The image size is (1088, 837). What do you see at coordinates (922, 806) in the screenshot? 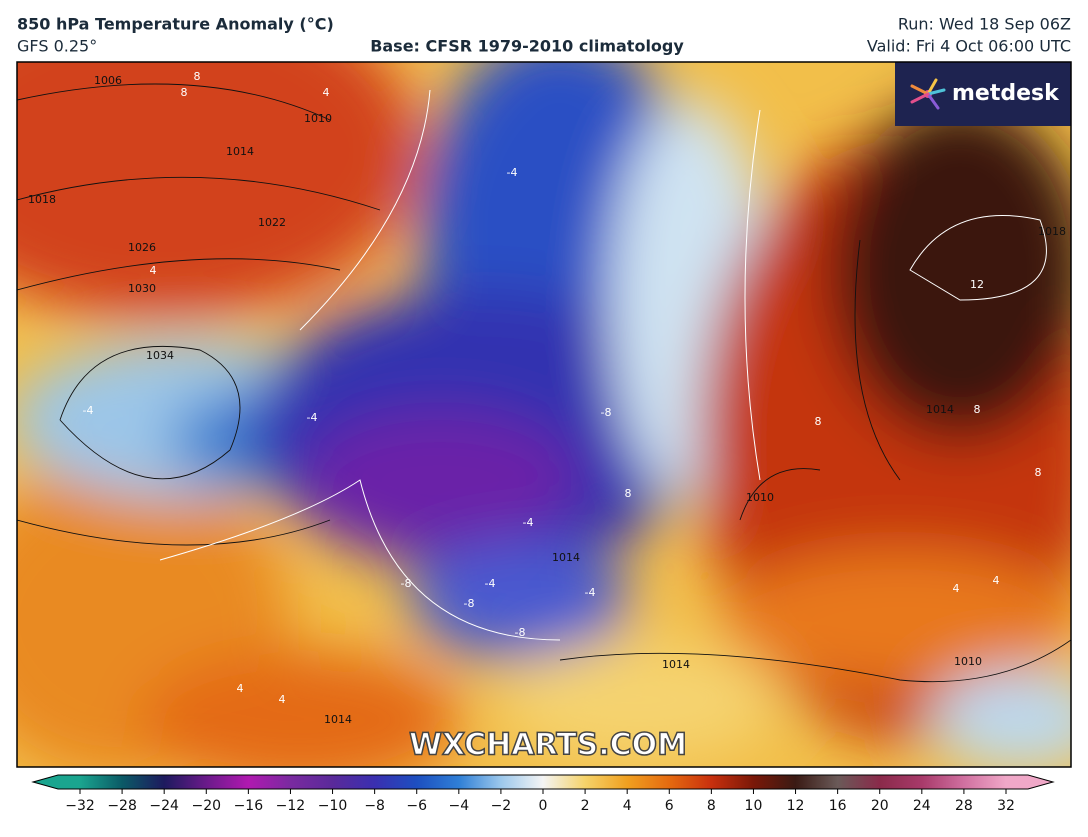
I see `colorbar-tick-label: 24` at bounding box center [922, 806].